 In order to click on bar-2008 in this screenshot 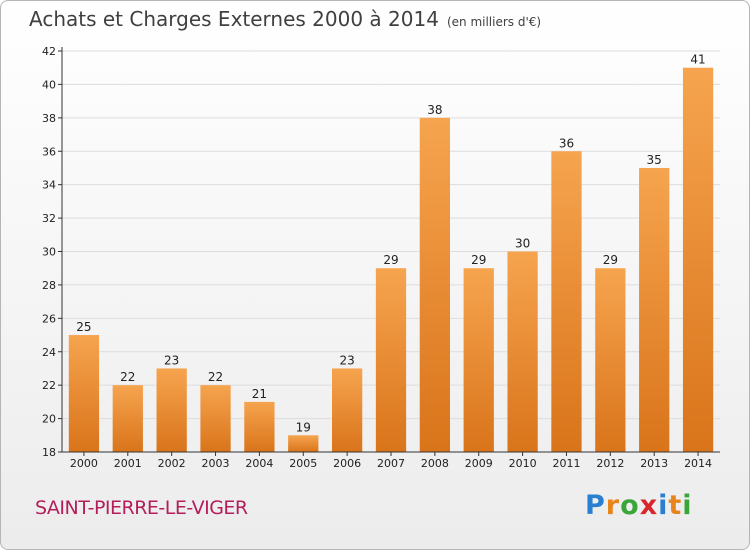, I will do `click(435, 284)`.